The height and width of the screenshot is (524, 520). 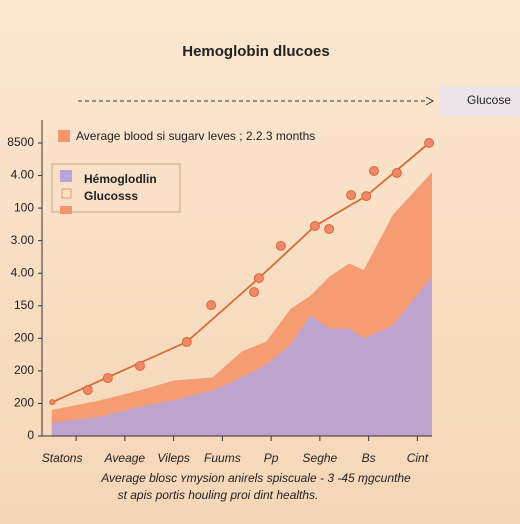 I want to click on x-tick-label: Bs, so click(x=369, y=458).